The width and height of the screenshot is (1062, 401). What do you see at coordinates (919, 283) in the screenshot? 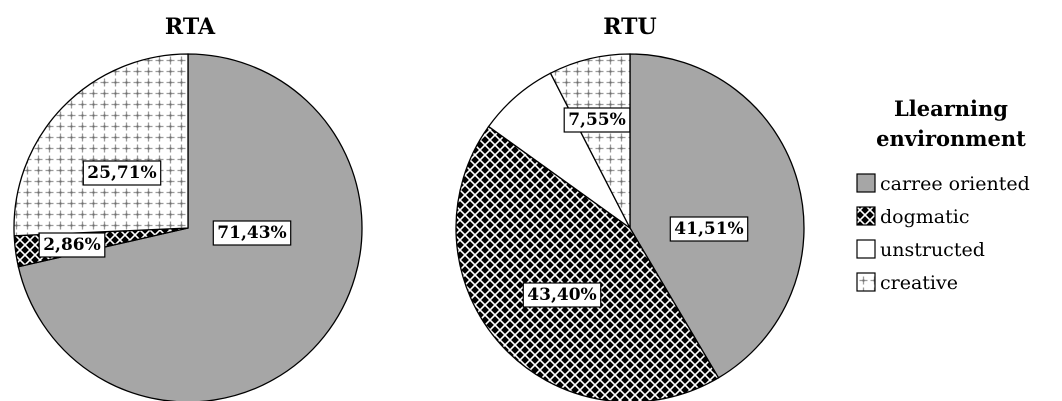
I see `legend-label-creative: creative` at bounding box center [919, 283].